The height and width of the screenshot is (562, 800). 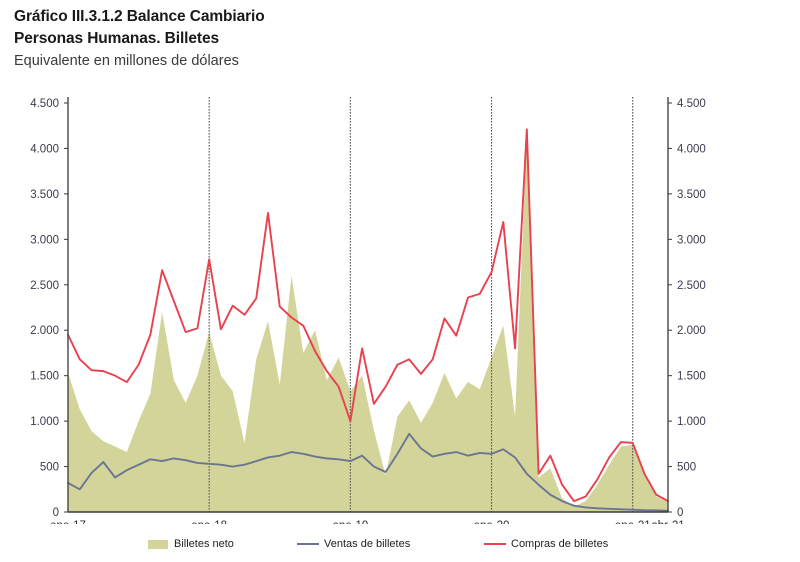 I want to click on legend-swatch-area-icon, so click(x=158, y=544).